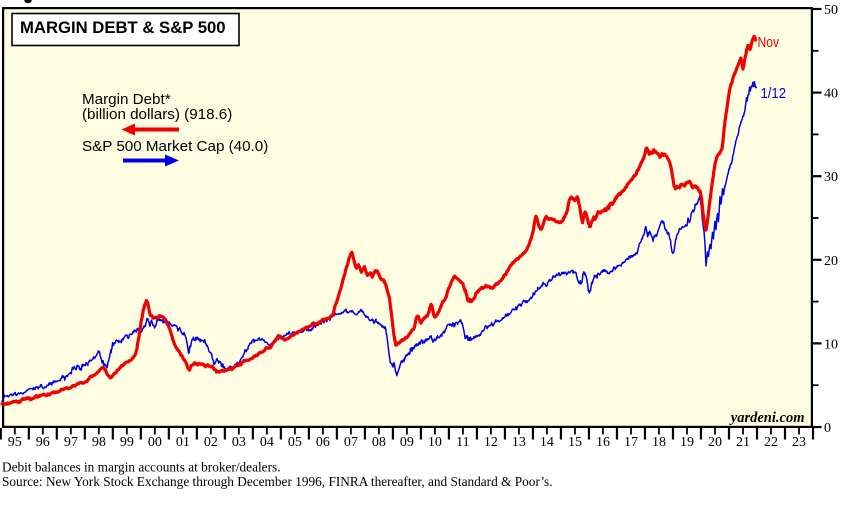  What do you see at coordinates (267, 442) in the screenshot?
I see `svg-text: 04` at bounding box center [267, 442].